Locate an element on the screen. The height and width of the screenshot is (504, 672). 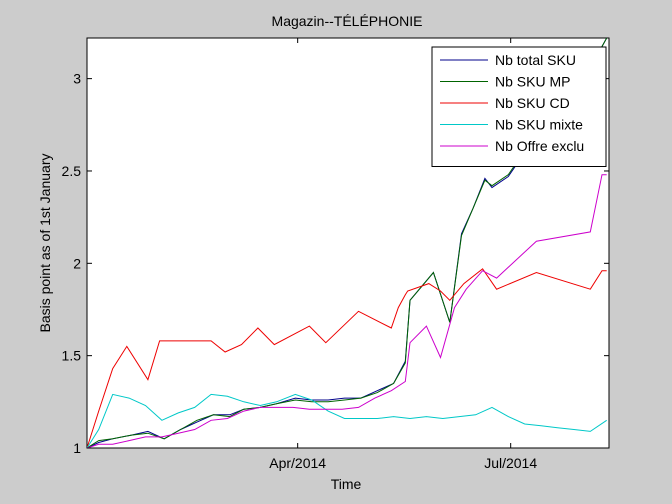
legend-label: Nb total SKU is located at coordinates (535, 60).